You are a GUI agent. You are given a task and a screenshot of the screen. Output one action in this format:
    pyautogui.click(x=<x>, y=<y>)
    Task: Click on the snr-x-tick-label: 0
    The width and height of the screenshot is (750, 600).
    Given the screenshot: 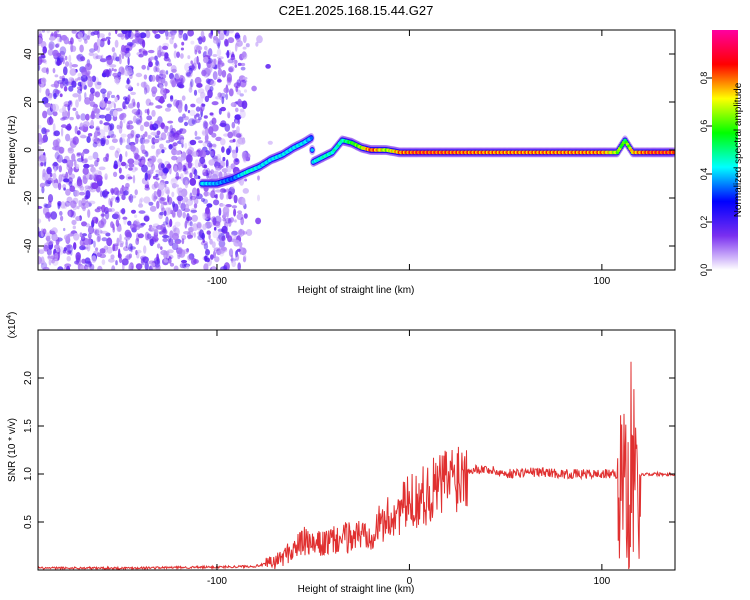 What is the action you would take?
    pyautogui.click(x=410, y=581)
    